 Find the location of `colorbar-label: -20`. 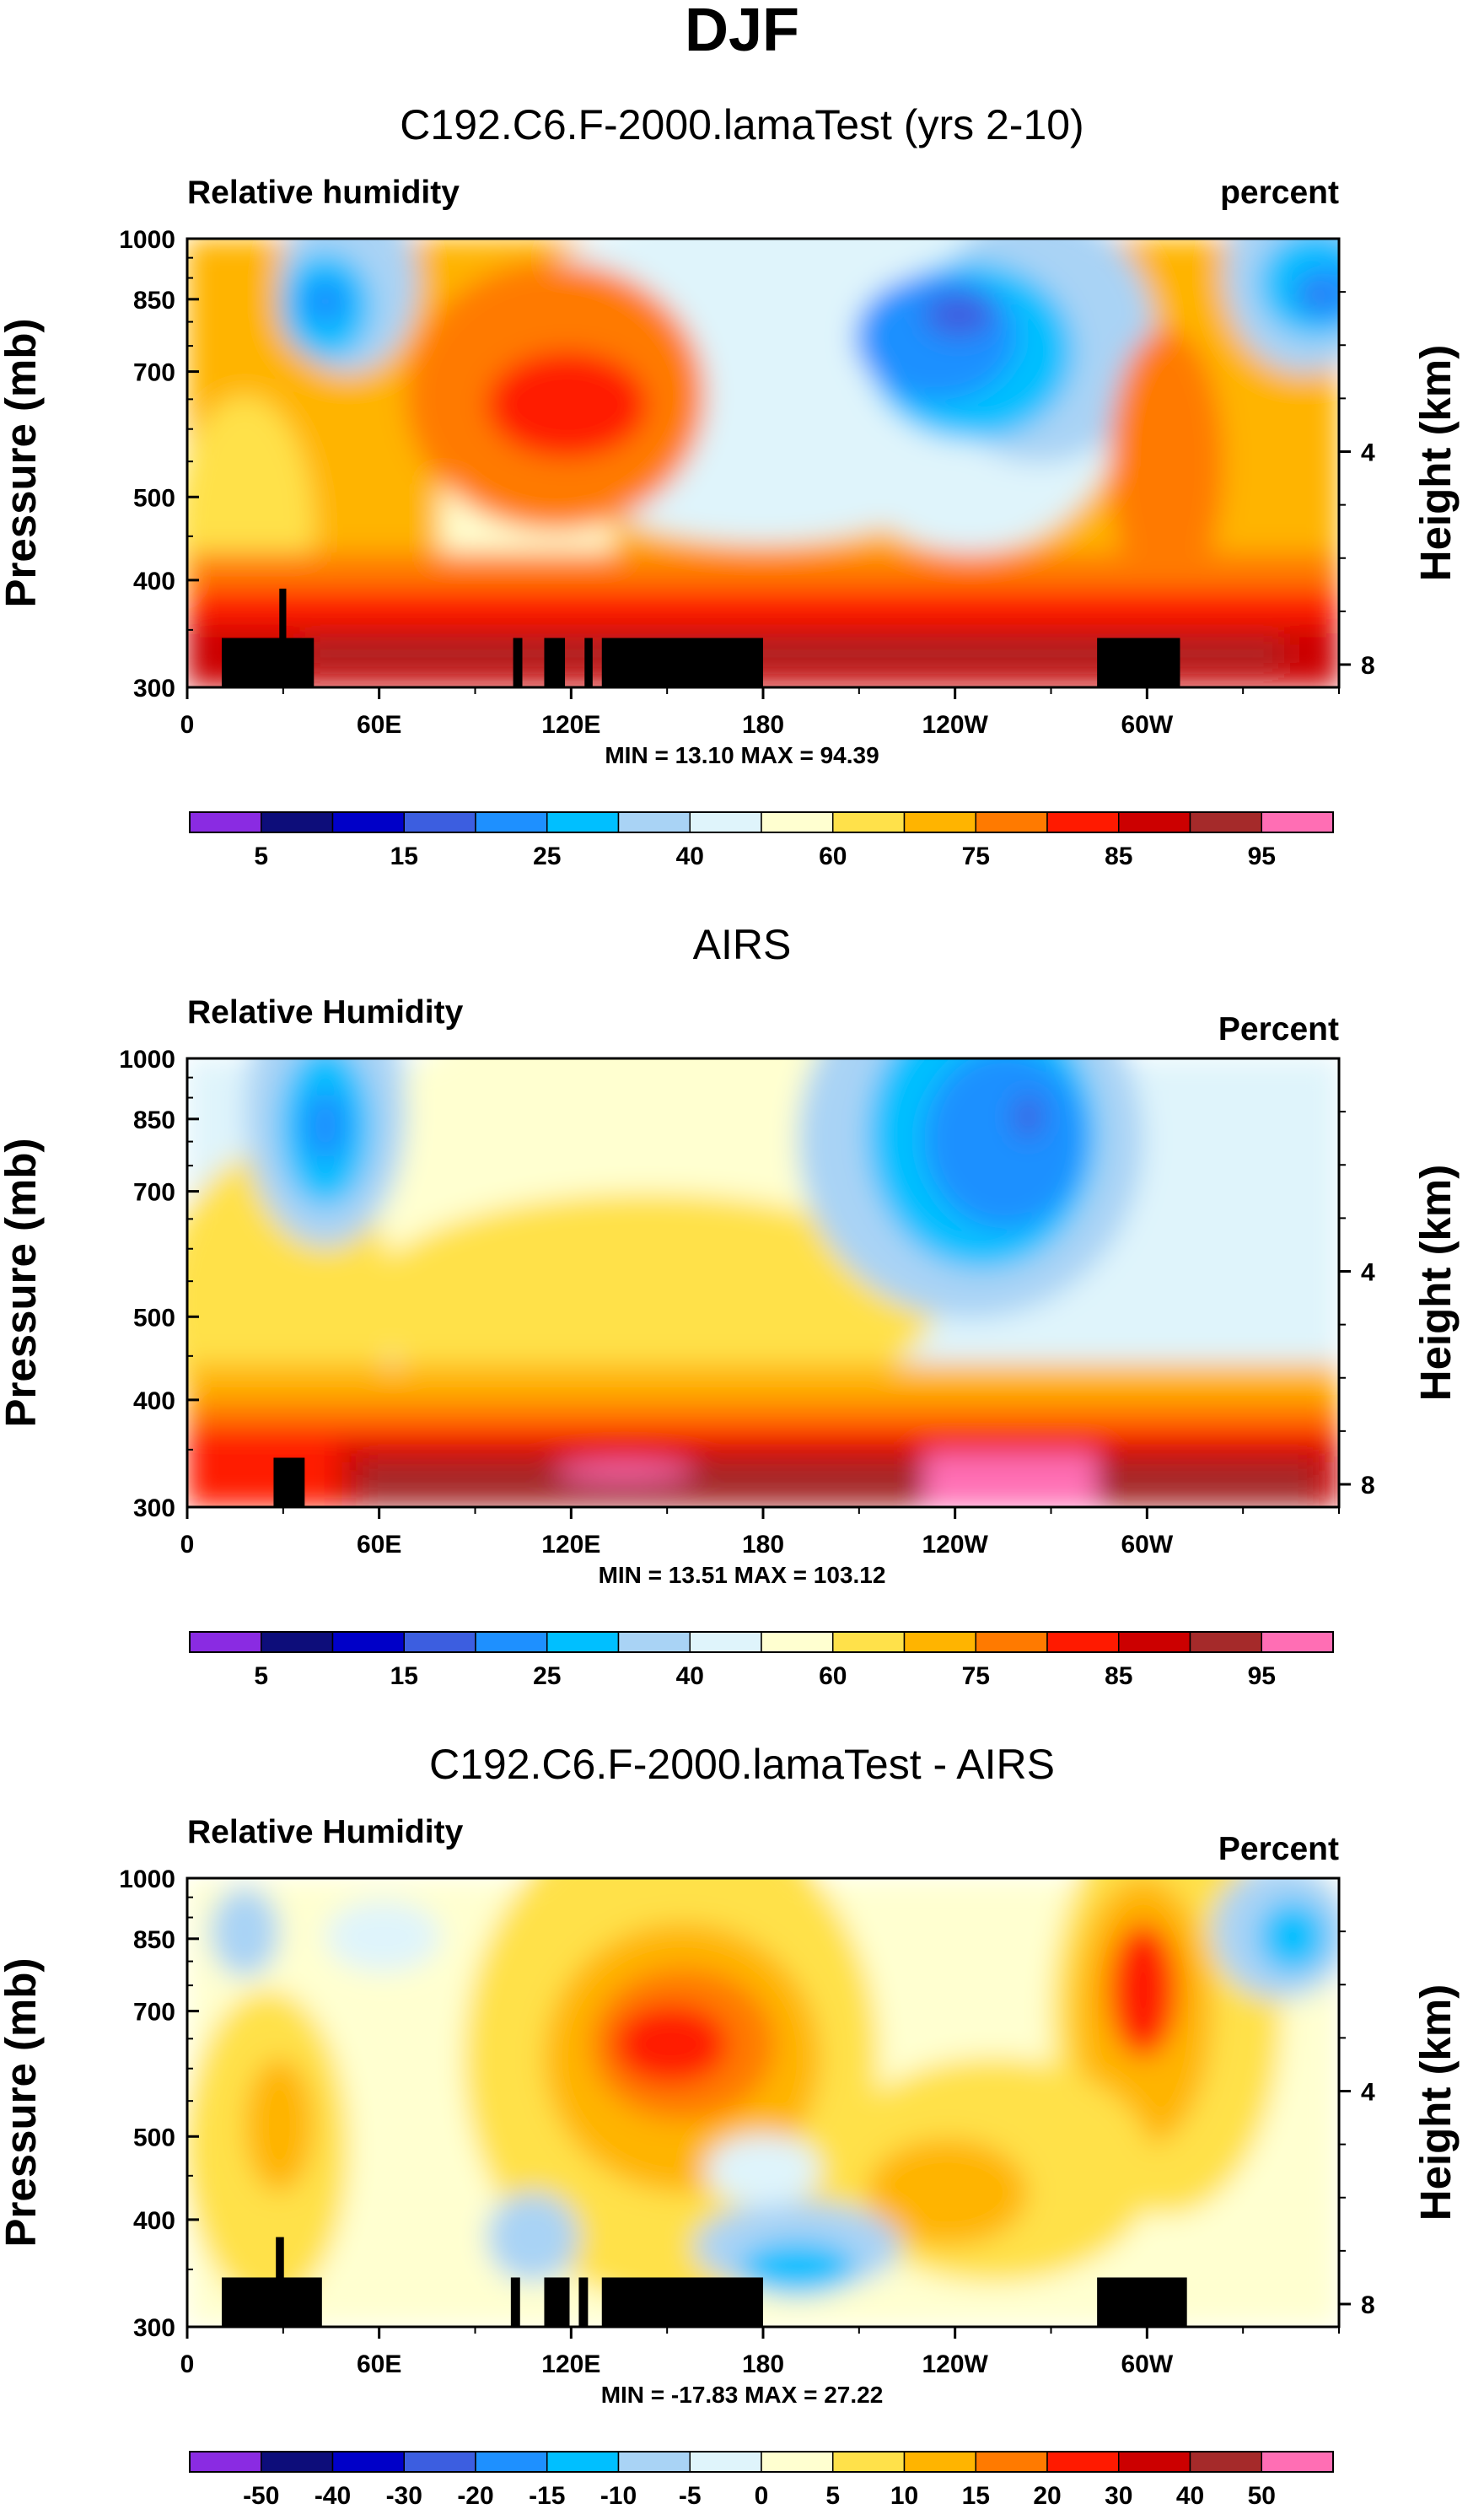

colorbar-label: -20 is located at coordinates (475, 2495).